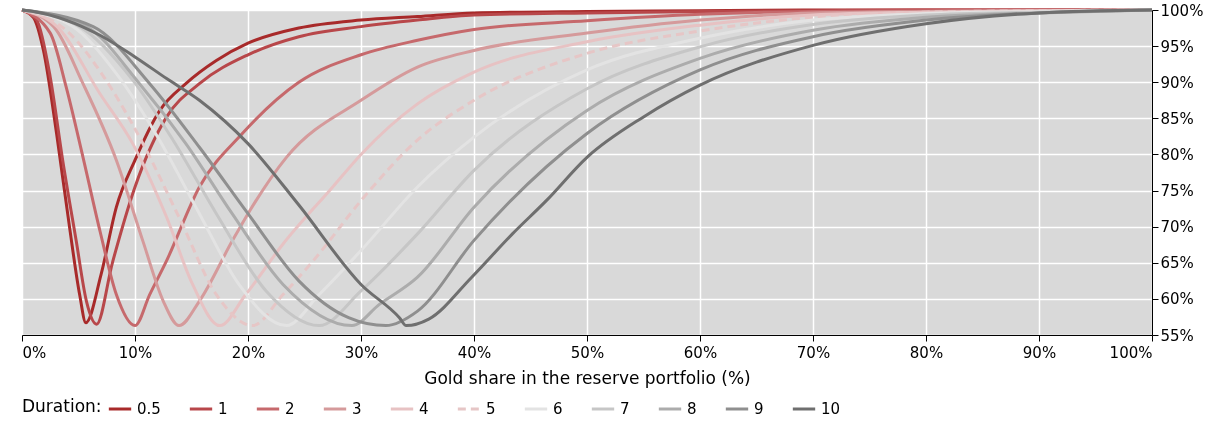  Describe the element at coordinates (1177, 191) in the screenshot. I see `y-tick-label: 75%` at that location.